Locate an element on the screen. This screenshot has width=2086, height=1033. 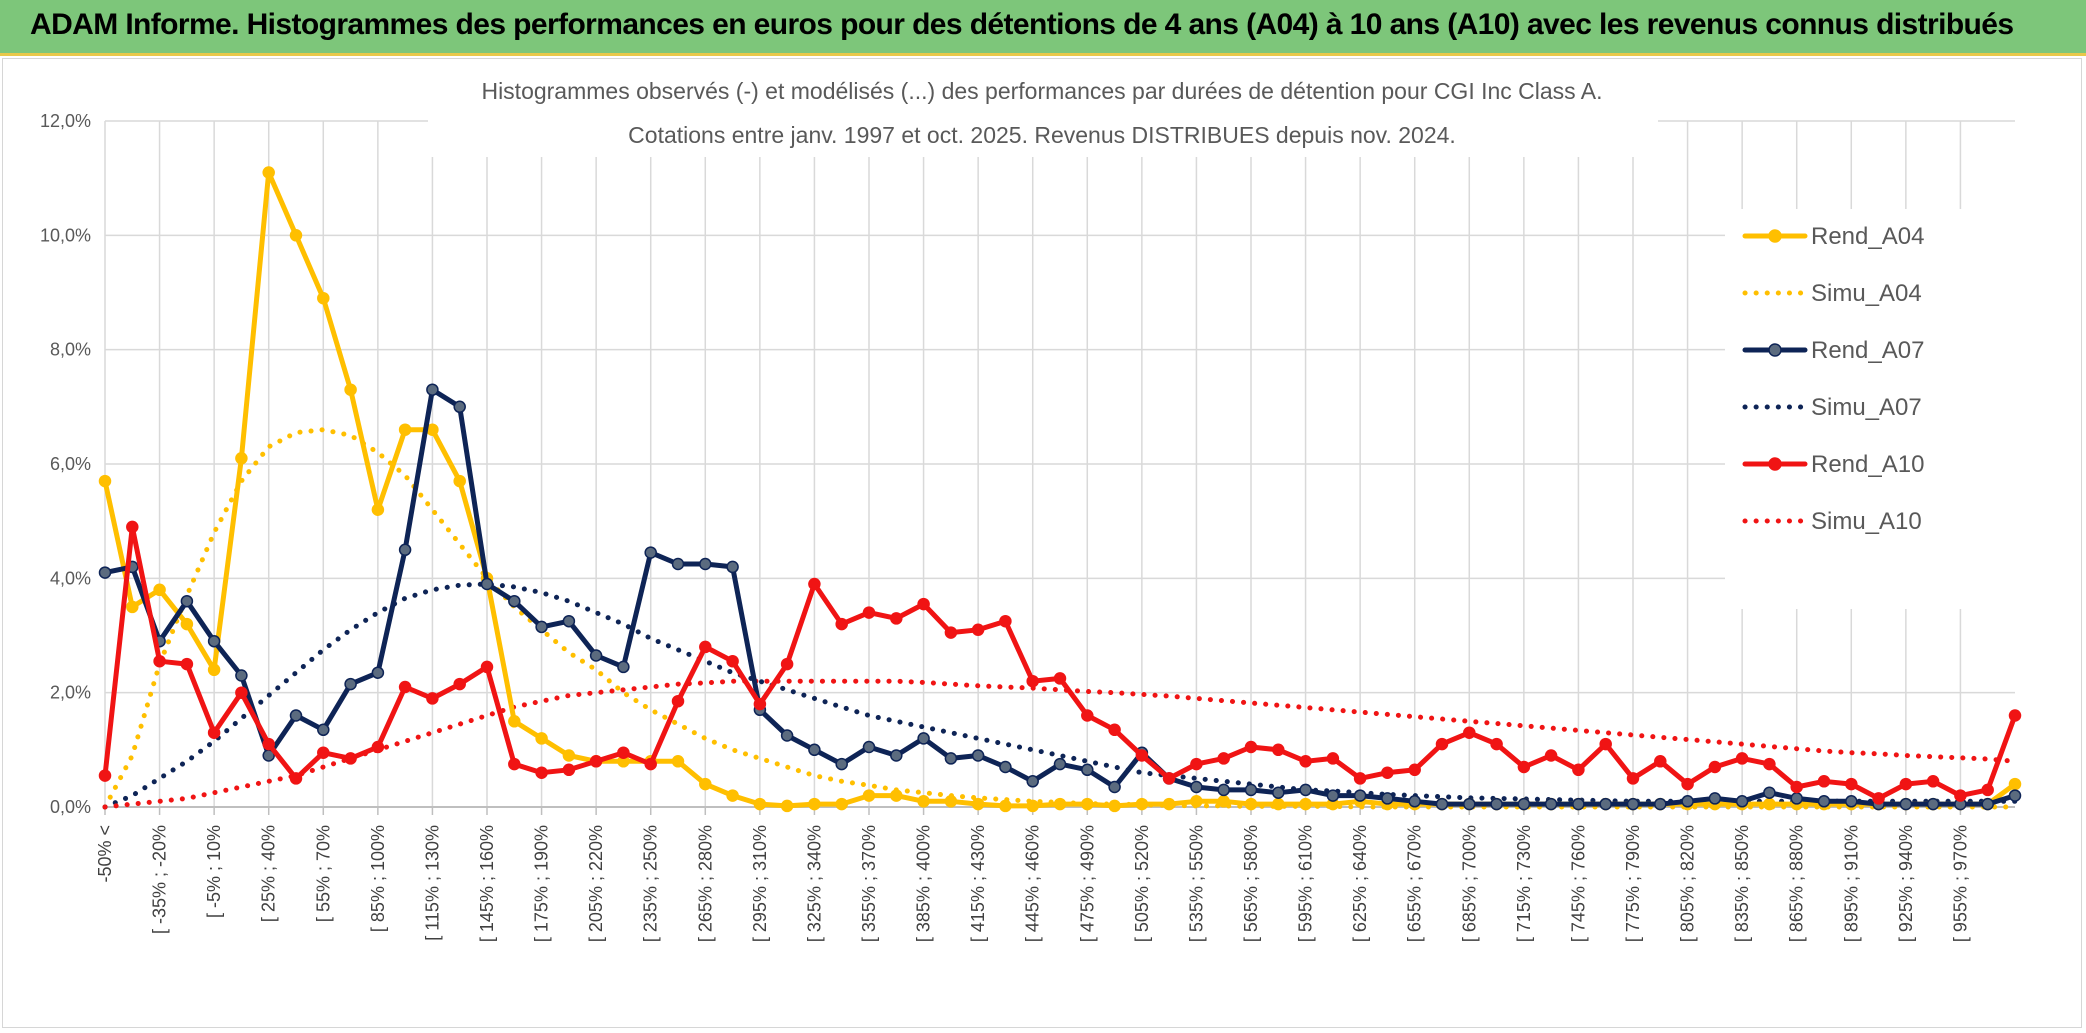
series-line-simu-a10 is located at coordinates (1060, 744).